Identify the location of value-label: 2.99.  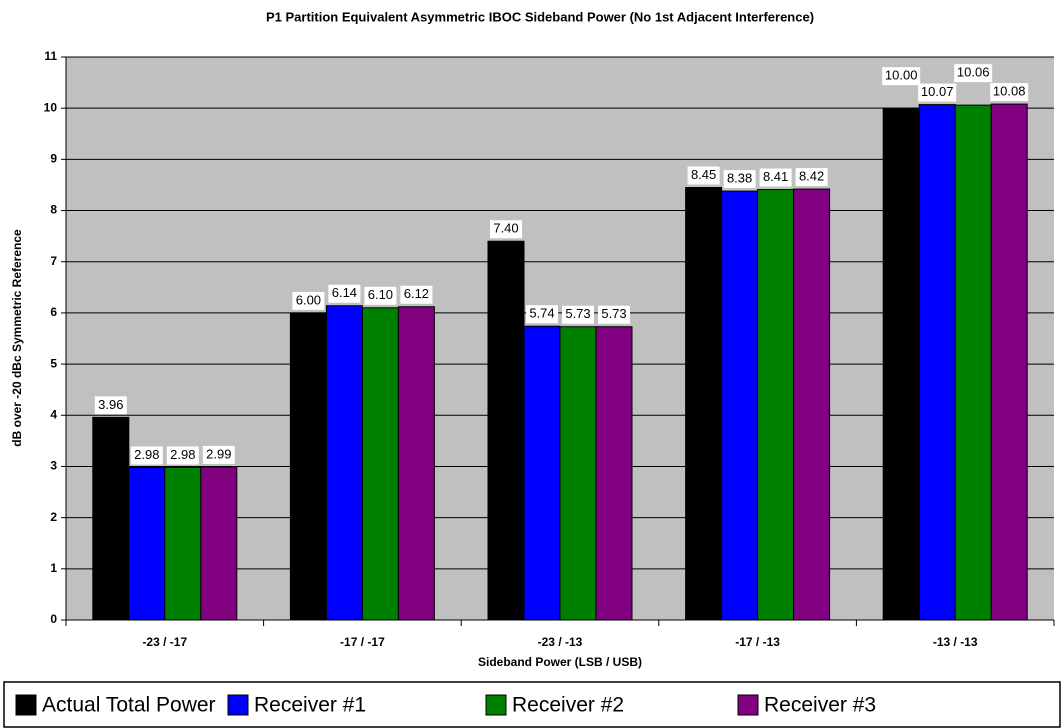
(218, 453).